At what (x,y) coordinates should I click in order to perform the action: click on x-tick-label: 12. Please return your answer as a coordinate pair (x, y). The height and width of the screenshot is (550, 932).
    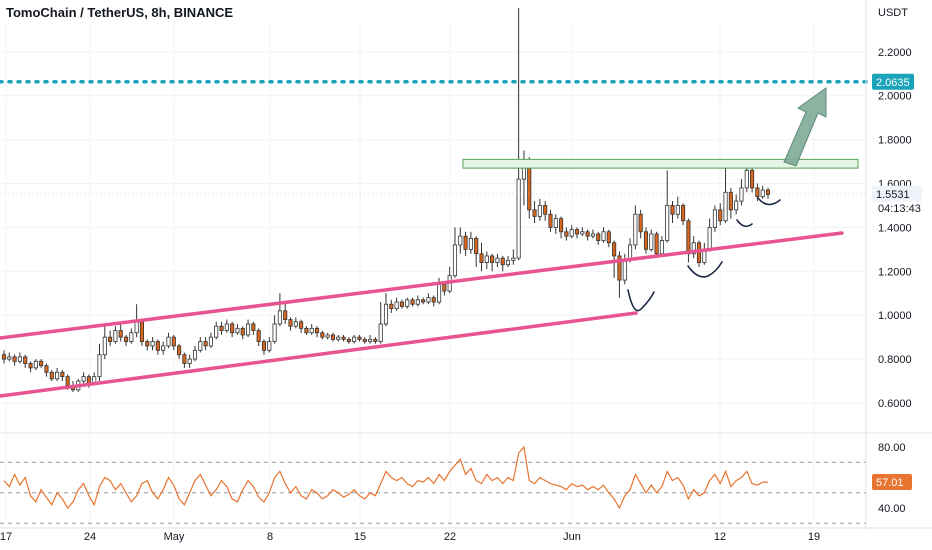
    Looking at the image, I should click on (720, 537).